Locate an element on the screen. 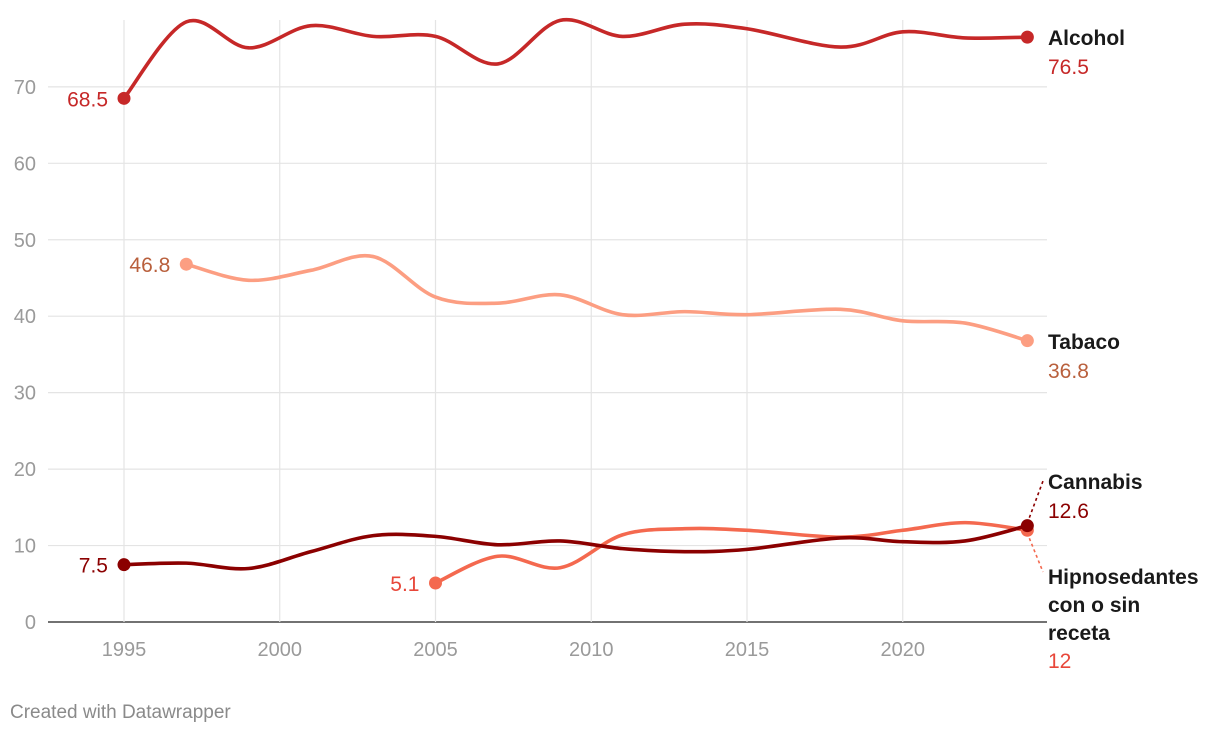  datawrapper-credit: Created with Datawrapper is located at coordinates (120, 712).